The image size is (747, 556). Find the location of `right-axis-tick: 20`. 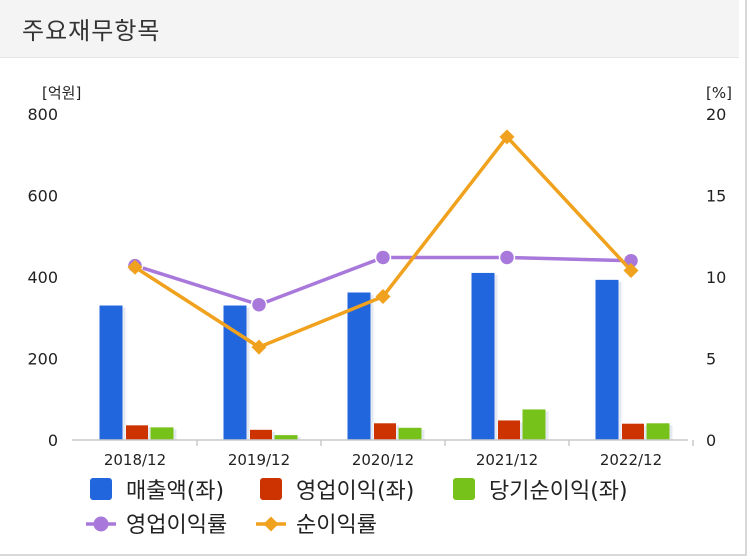

right-axis-tick: 20 is located at coordinates (716, 114).